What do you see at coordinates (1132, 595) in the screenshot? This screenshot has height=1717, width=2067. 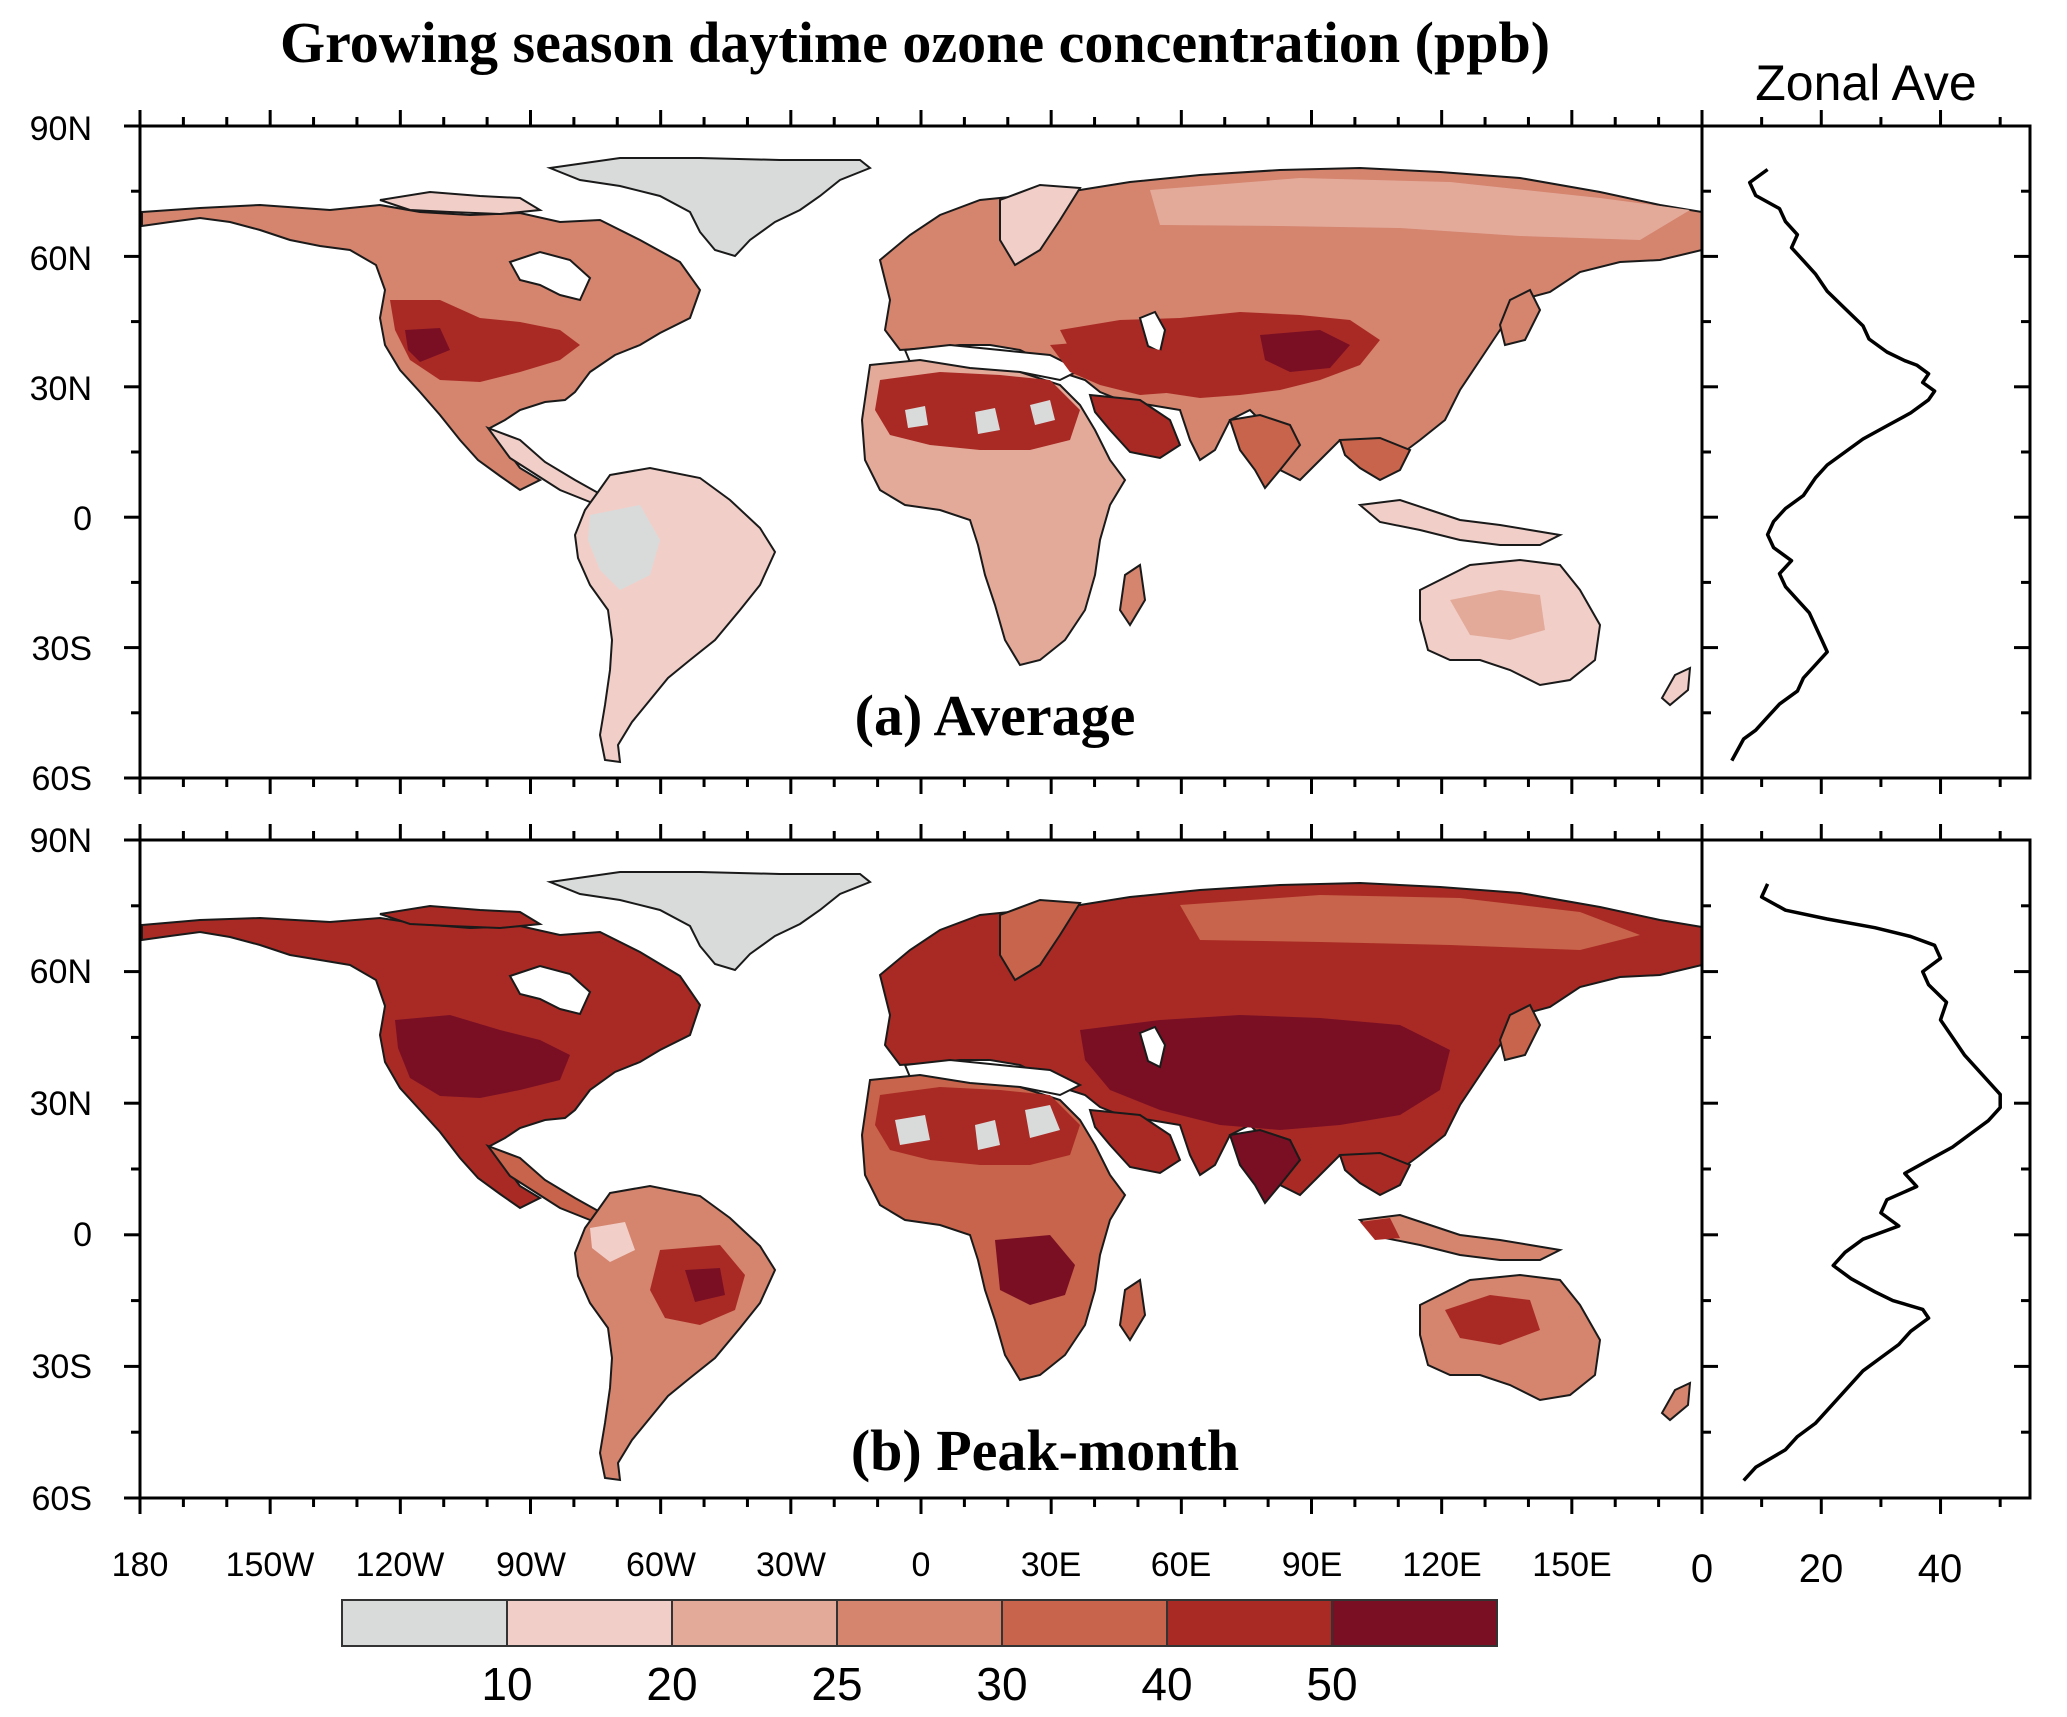 I see `madagascar-a` at bounding box center [1132, 595].